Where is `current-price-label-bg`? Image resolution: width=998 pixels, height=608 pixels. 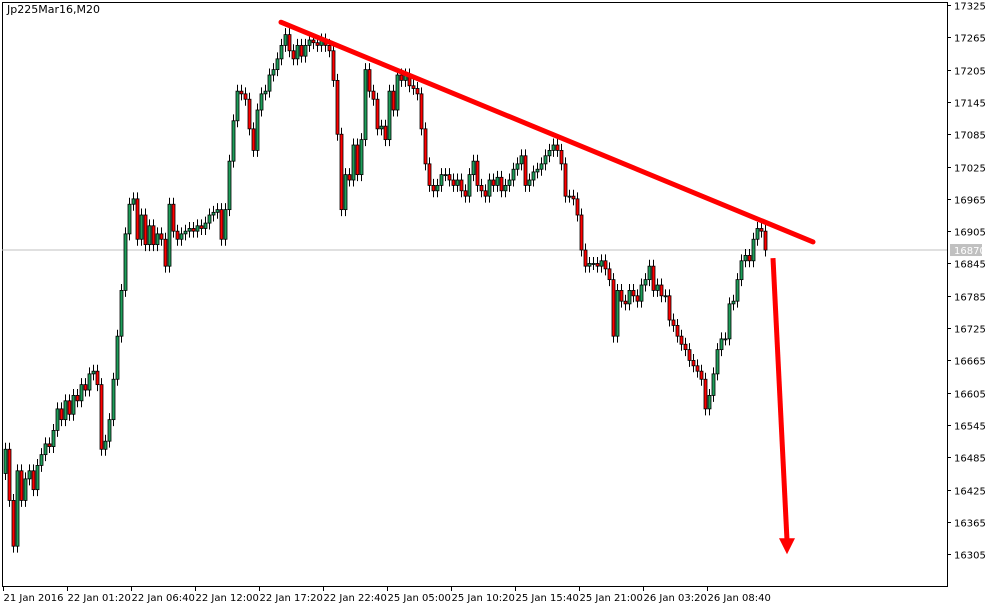 current-price-label-bg is located at coordinates (966, 250).